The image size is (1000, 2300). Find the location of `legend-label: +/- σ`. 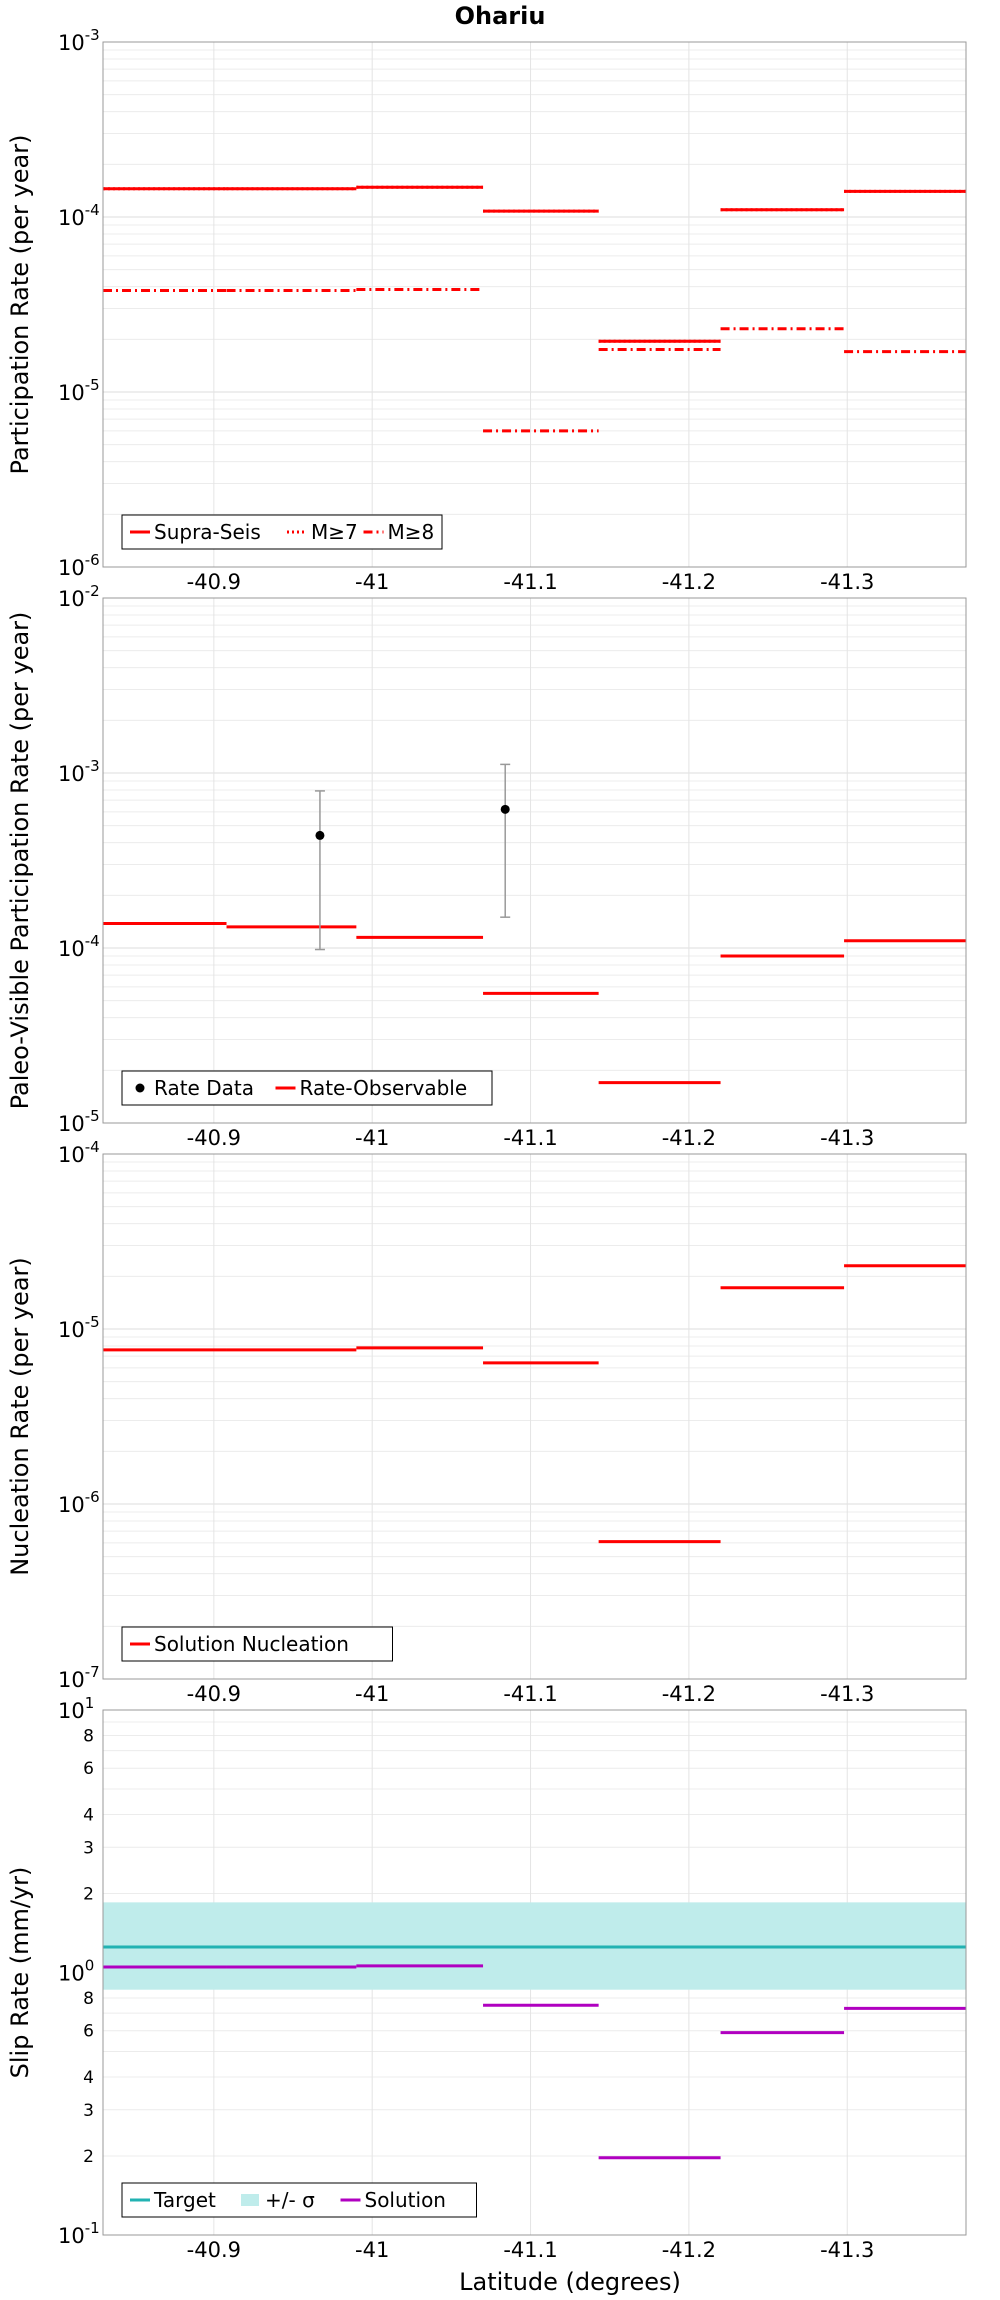

legend-label: +/- σ is located at coordinates (290, 2200).